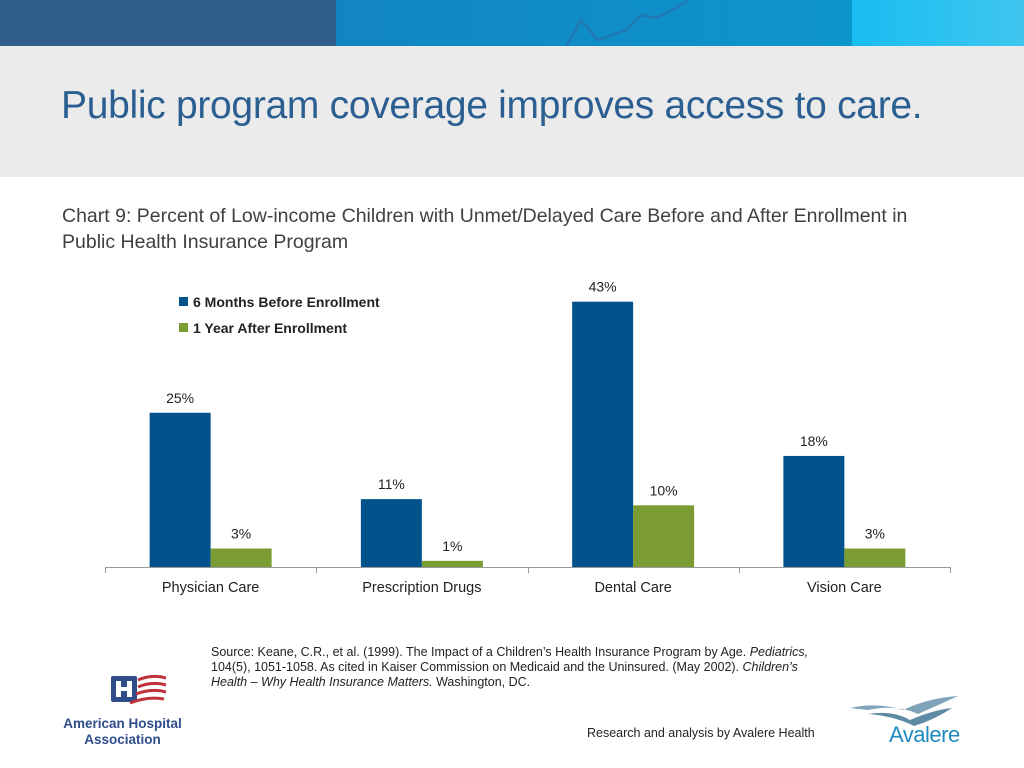 This screenshot has height=768, width=1024. Describe the element at coordinates (139, 689) in the screenshot. I see `american-hospital-association-logo-icon` at that location.